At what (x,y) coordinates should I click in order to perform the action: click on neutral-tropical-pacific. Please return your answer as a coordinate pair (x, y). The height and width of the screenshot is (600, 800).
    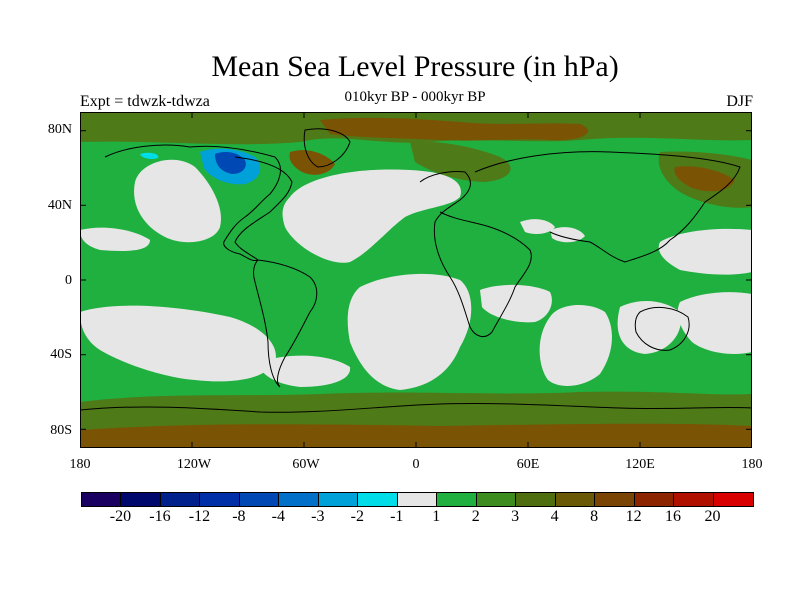
    Looking at the image, I should click on (705, 251).